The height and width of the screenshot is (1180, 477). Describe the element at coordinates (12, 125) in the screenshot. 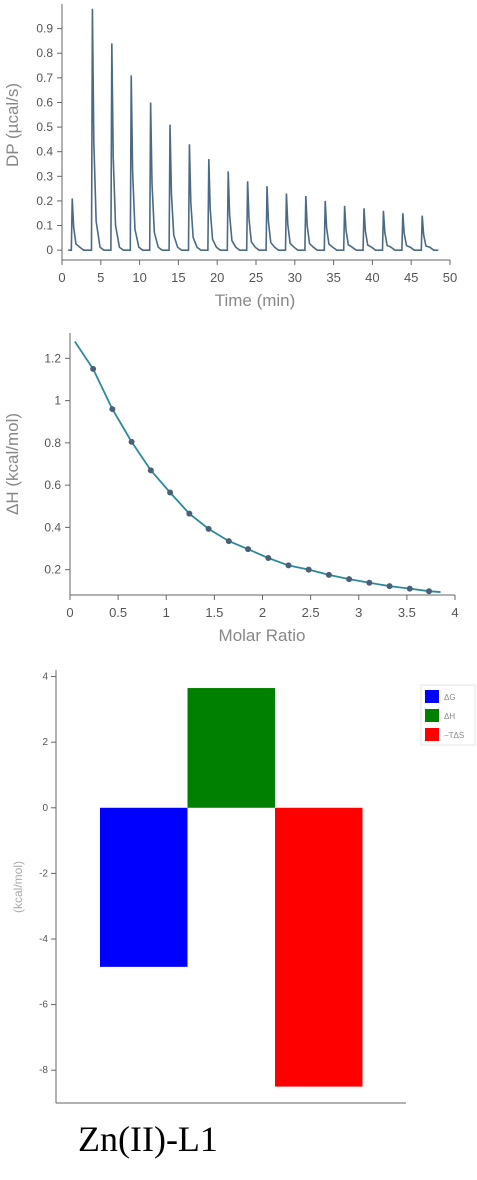

I see `dp-y-label: DP (µcal/s)` at that location.